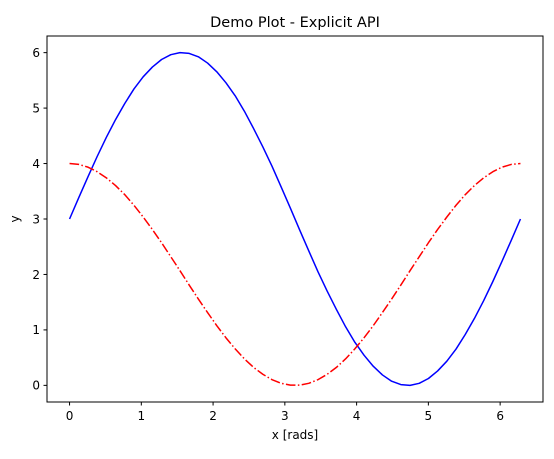 The height and width of the screenshot is (459, 554). Describe the element at coordinates (36, 275) in the screenshot. I see `y-tick-label: 2` at that location.